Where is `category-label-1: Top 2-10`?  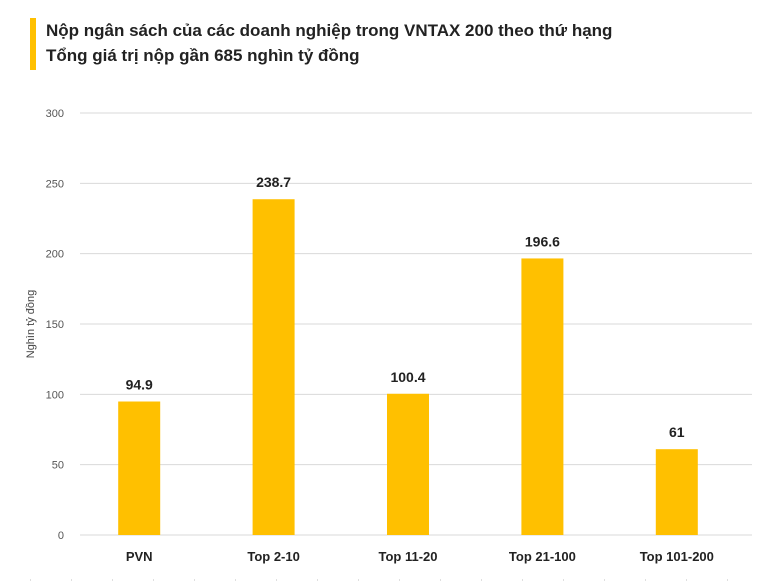 category-label-1: Top 2-10 is located at coordinates (273, 556).